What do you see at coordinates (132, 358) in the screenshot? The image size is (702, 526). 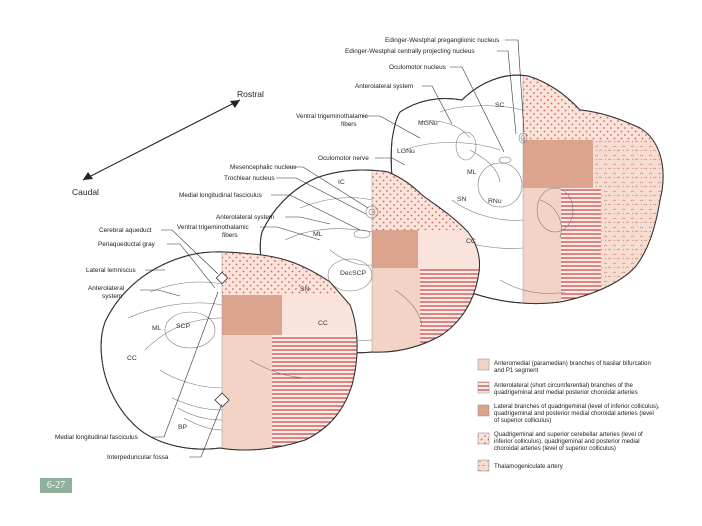 I see `inner-label-cc-low: CC` at bounding box center [132, 358].